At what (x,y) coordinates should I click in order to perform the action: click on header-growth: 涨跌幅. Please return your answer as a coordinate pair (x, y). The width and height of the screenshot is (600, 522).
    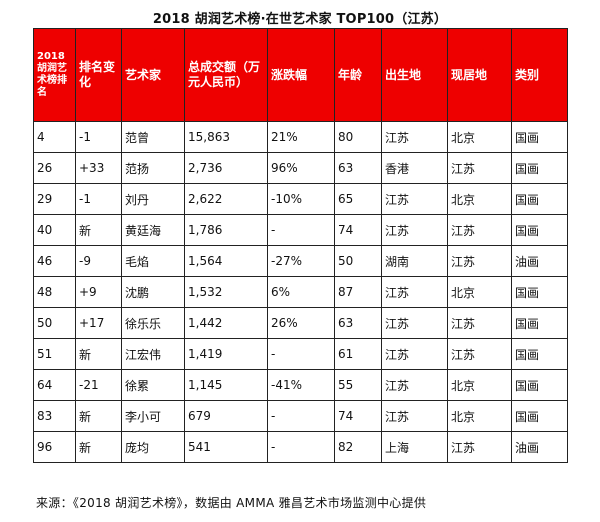
    Looking at the image, I should click on (301, 75).